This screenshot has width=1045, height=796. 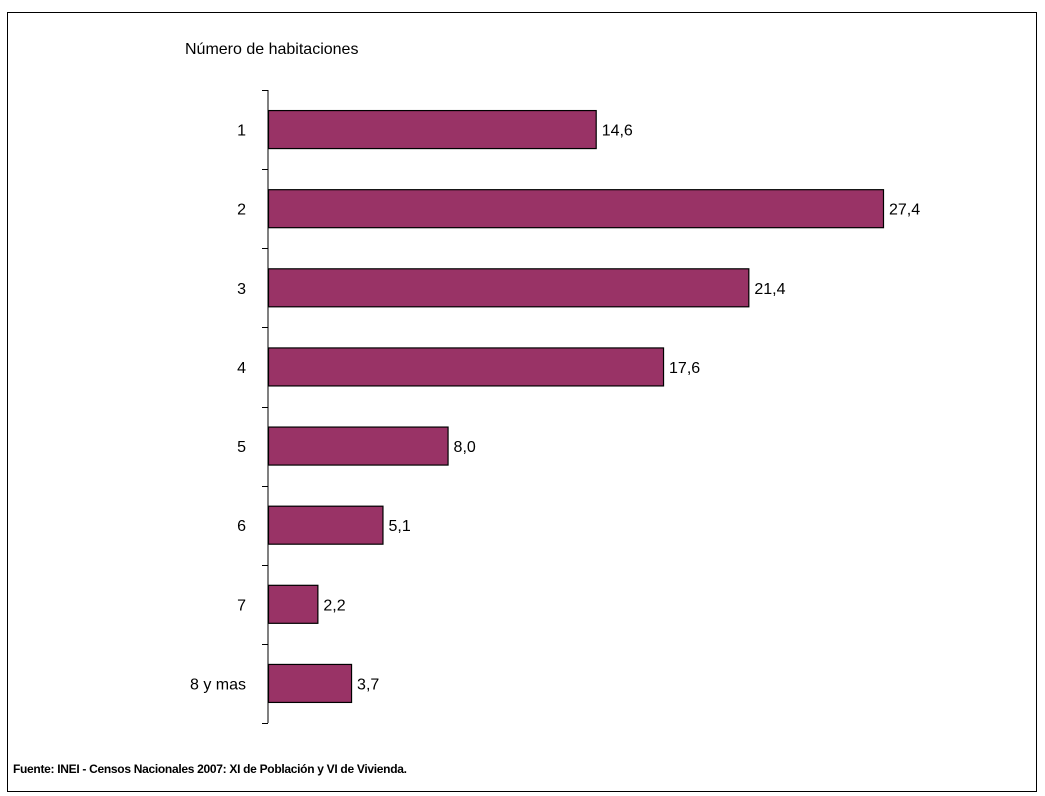 What do you see at coordinates (684, 368) in the screenshot?
I see `data-label: 17,6` at bounding box center [684, 368].